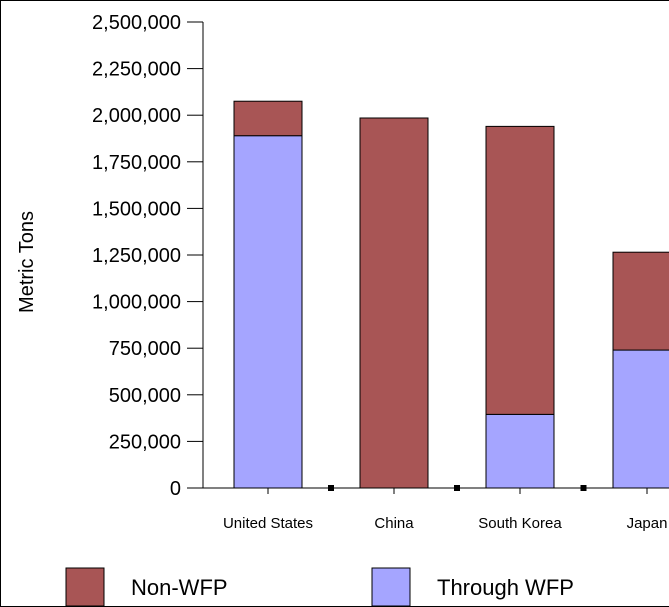 This screenshot has width=669, height=607. I want to click on y-axis-title: Metric Tons, so click(27, 262).